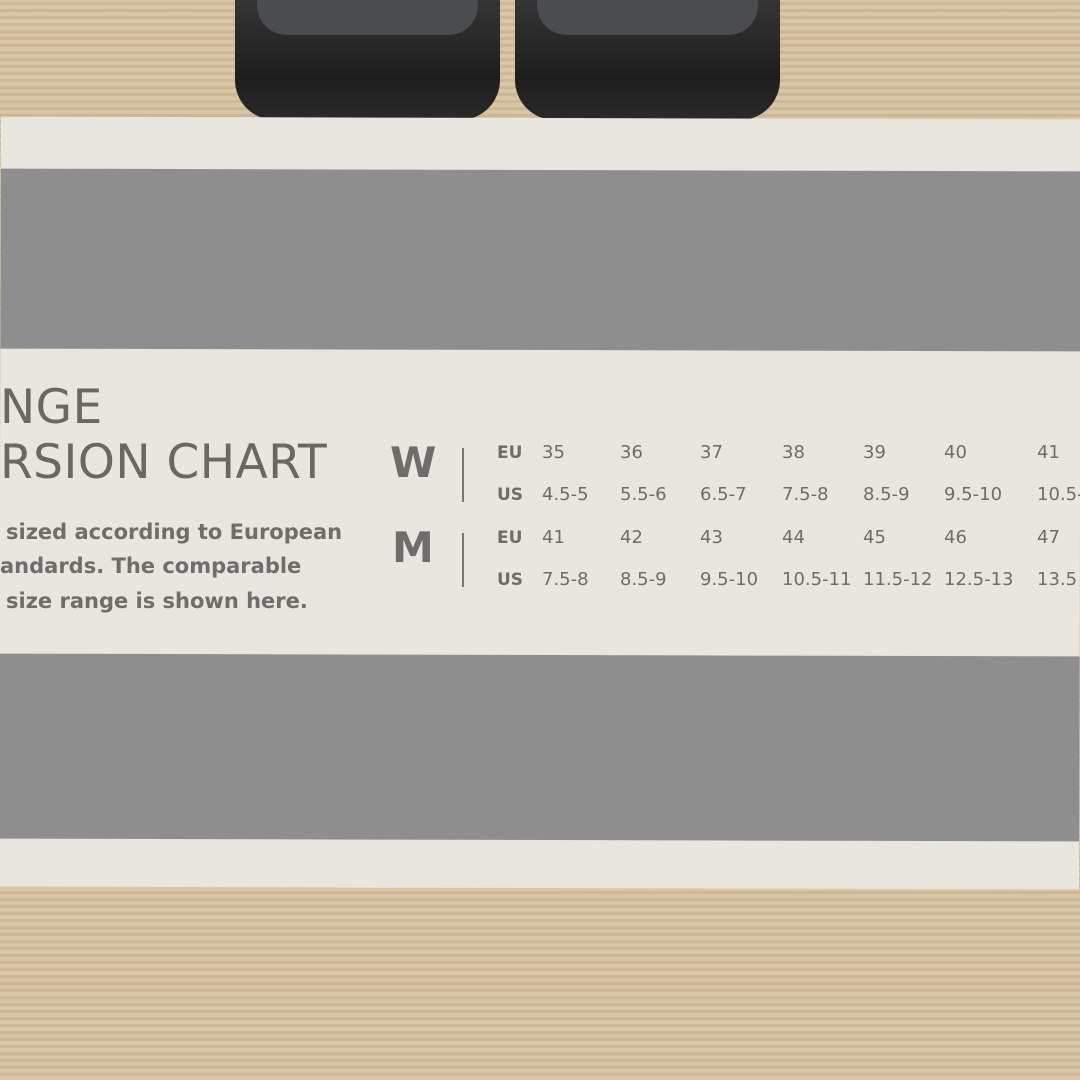 The image size is (1080, 1080). What do you see at coordinates (711, 537) in the screenshot?
I see `size-cell: 43` at bounding box center [711, 537].